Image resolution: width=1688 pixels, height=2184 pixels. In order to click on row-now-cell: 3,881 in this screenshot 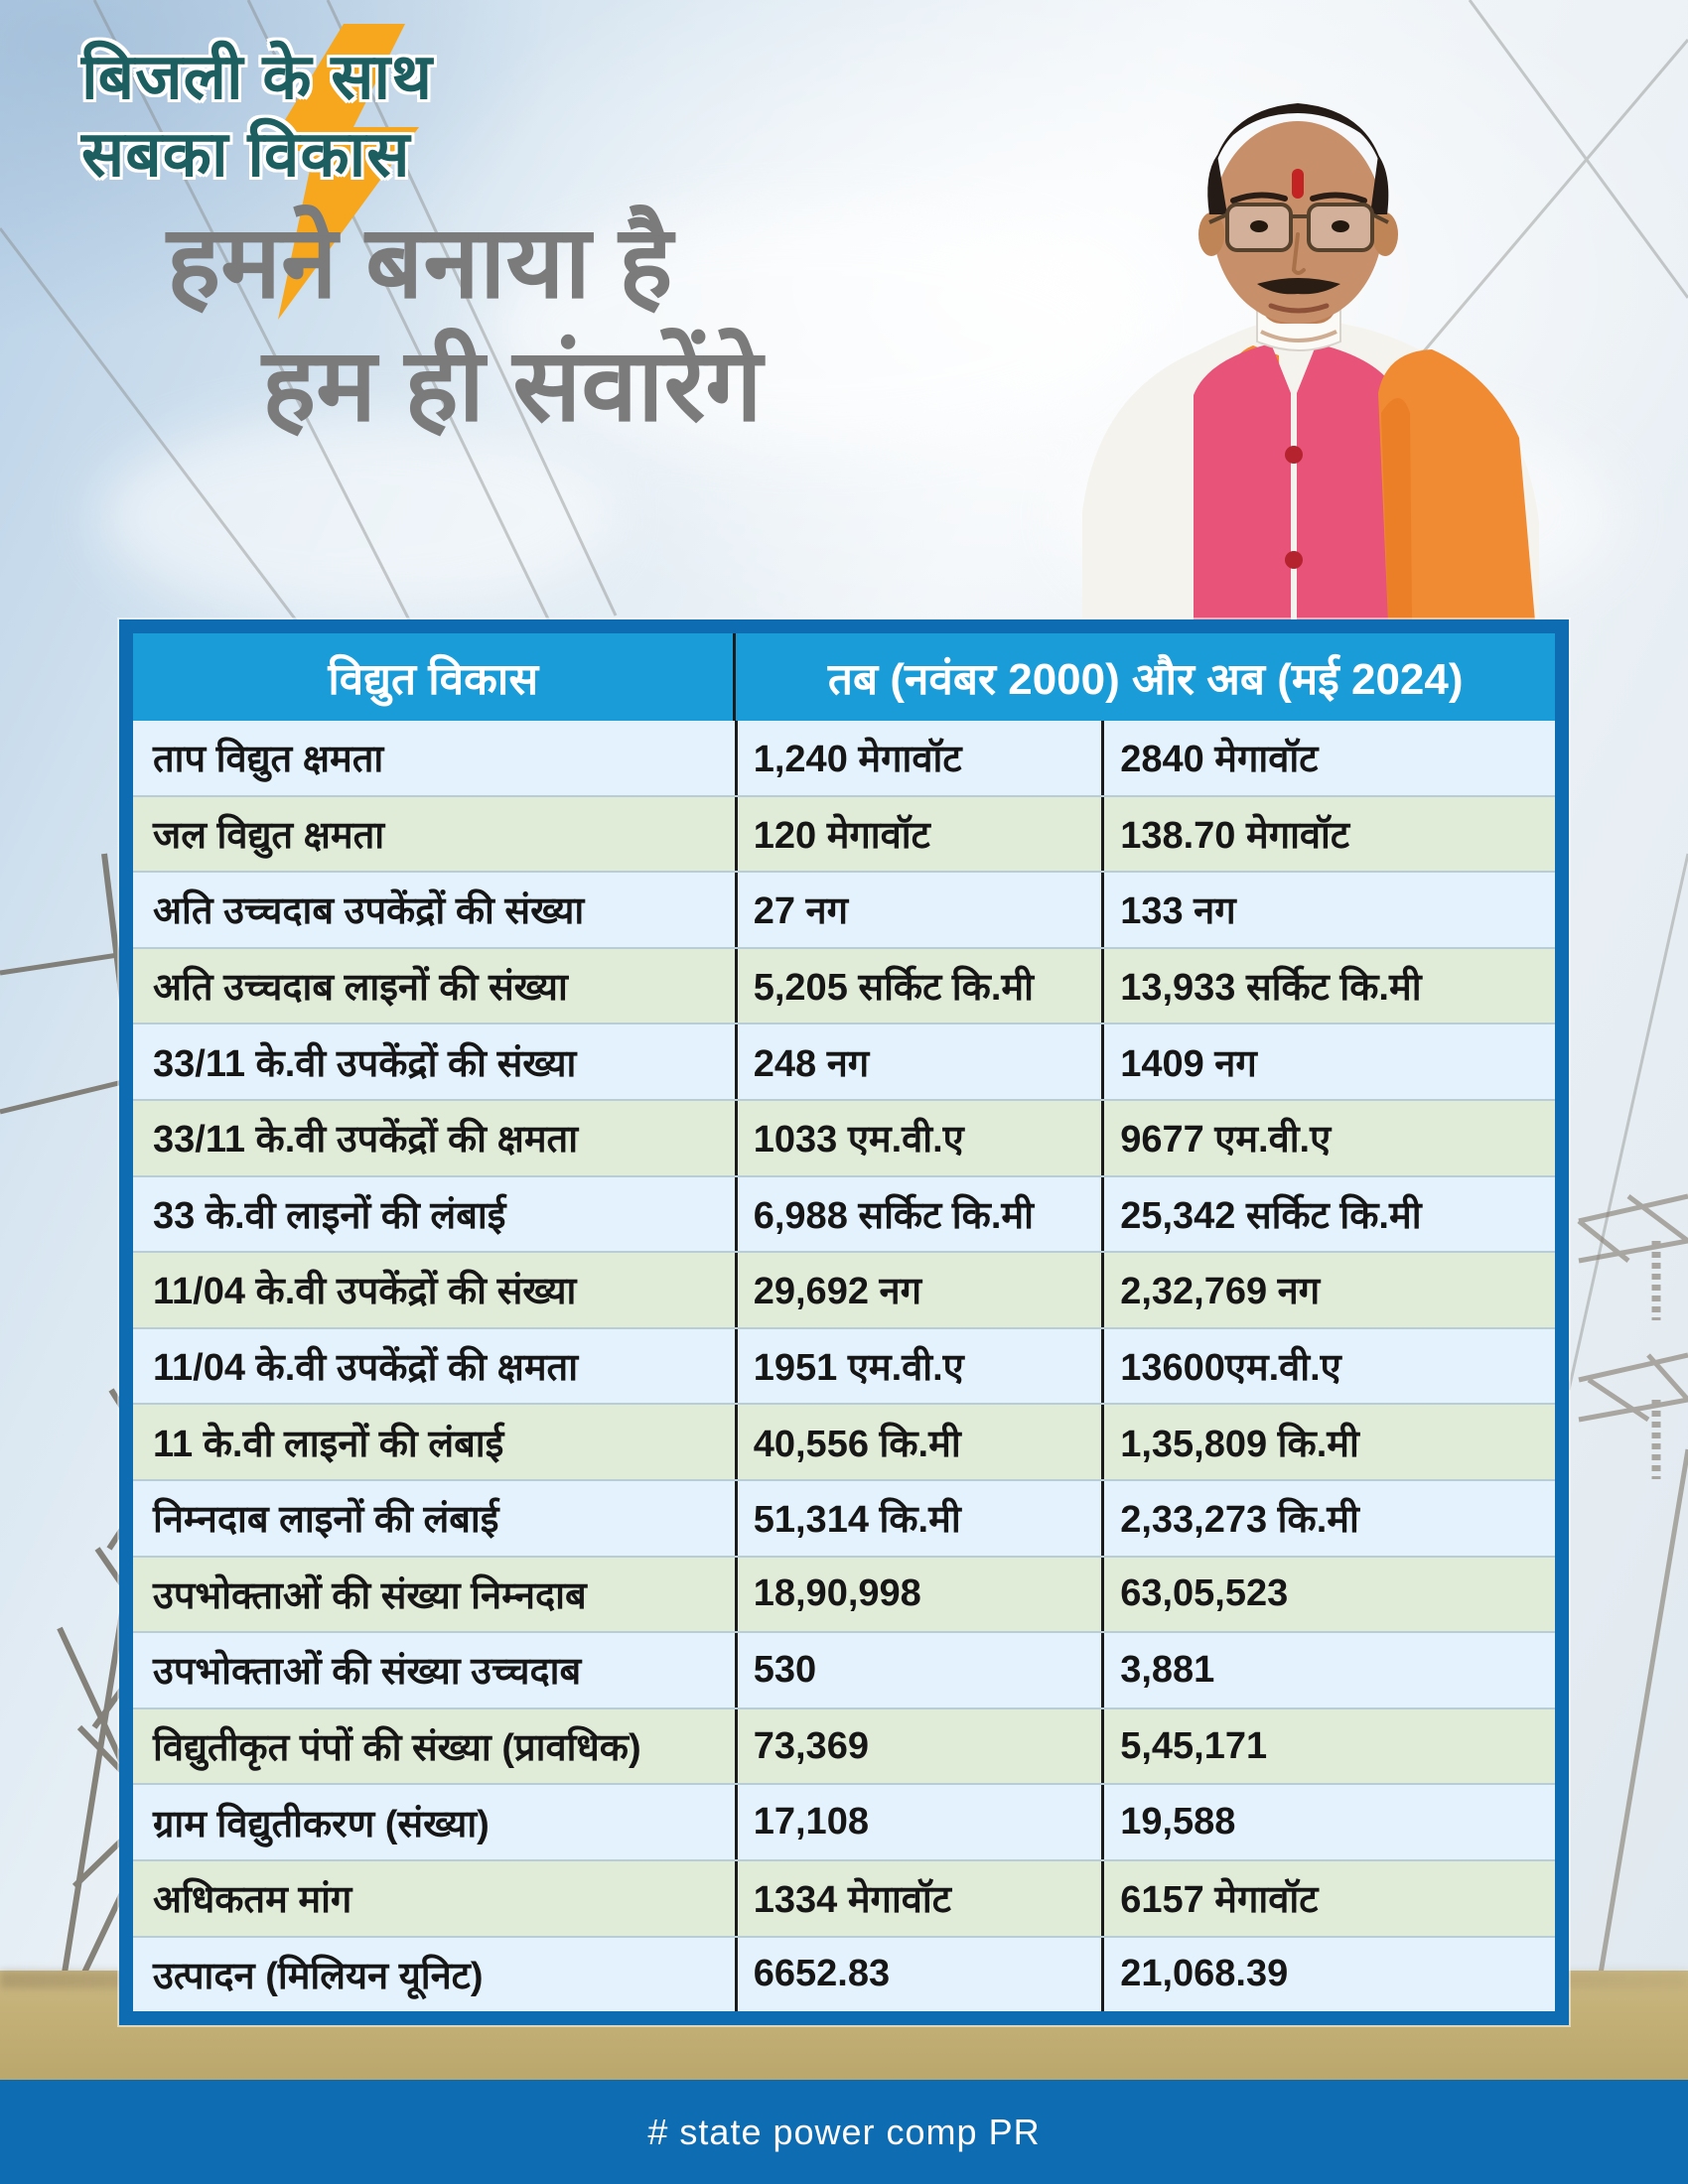, I will do `click(1328, 1670)`.